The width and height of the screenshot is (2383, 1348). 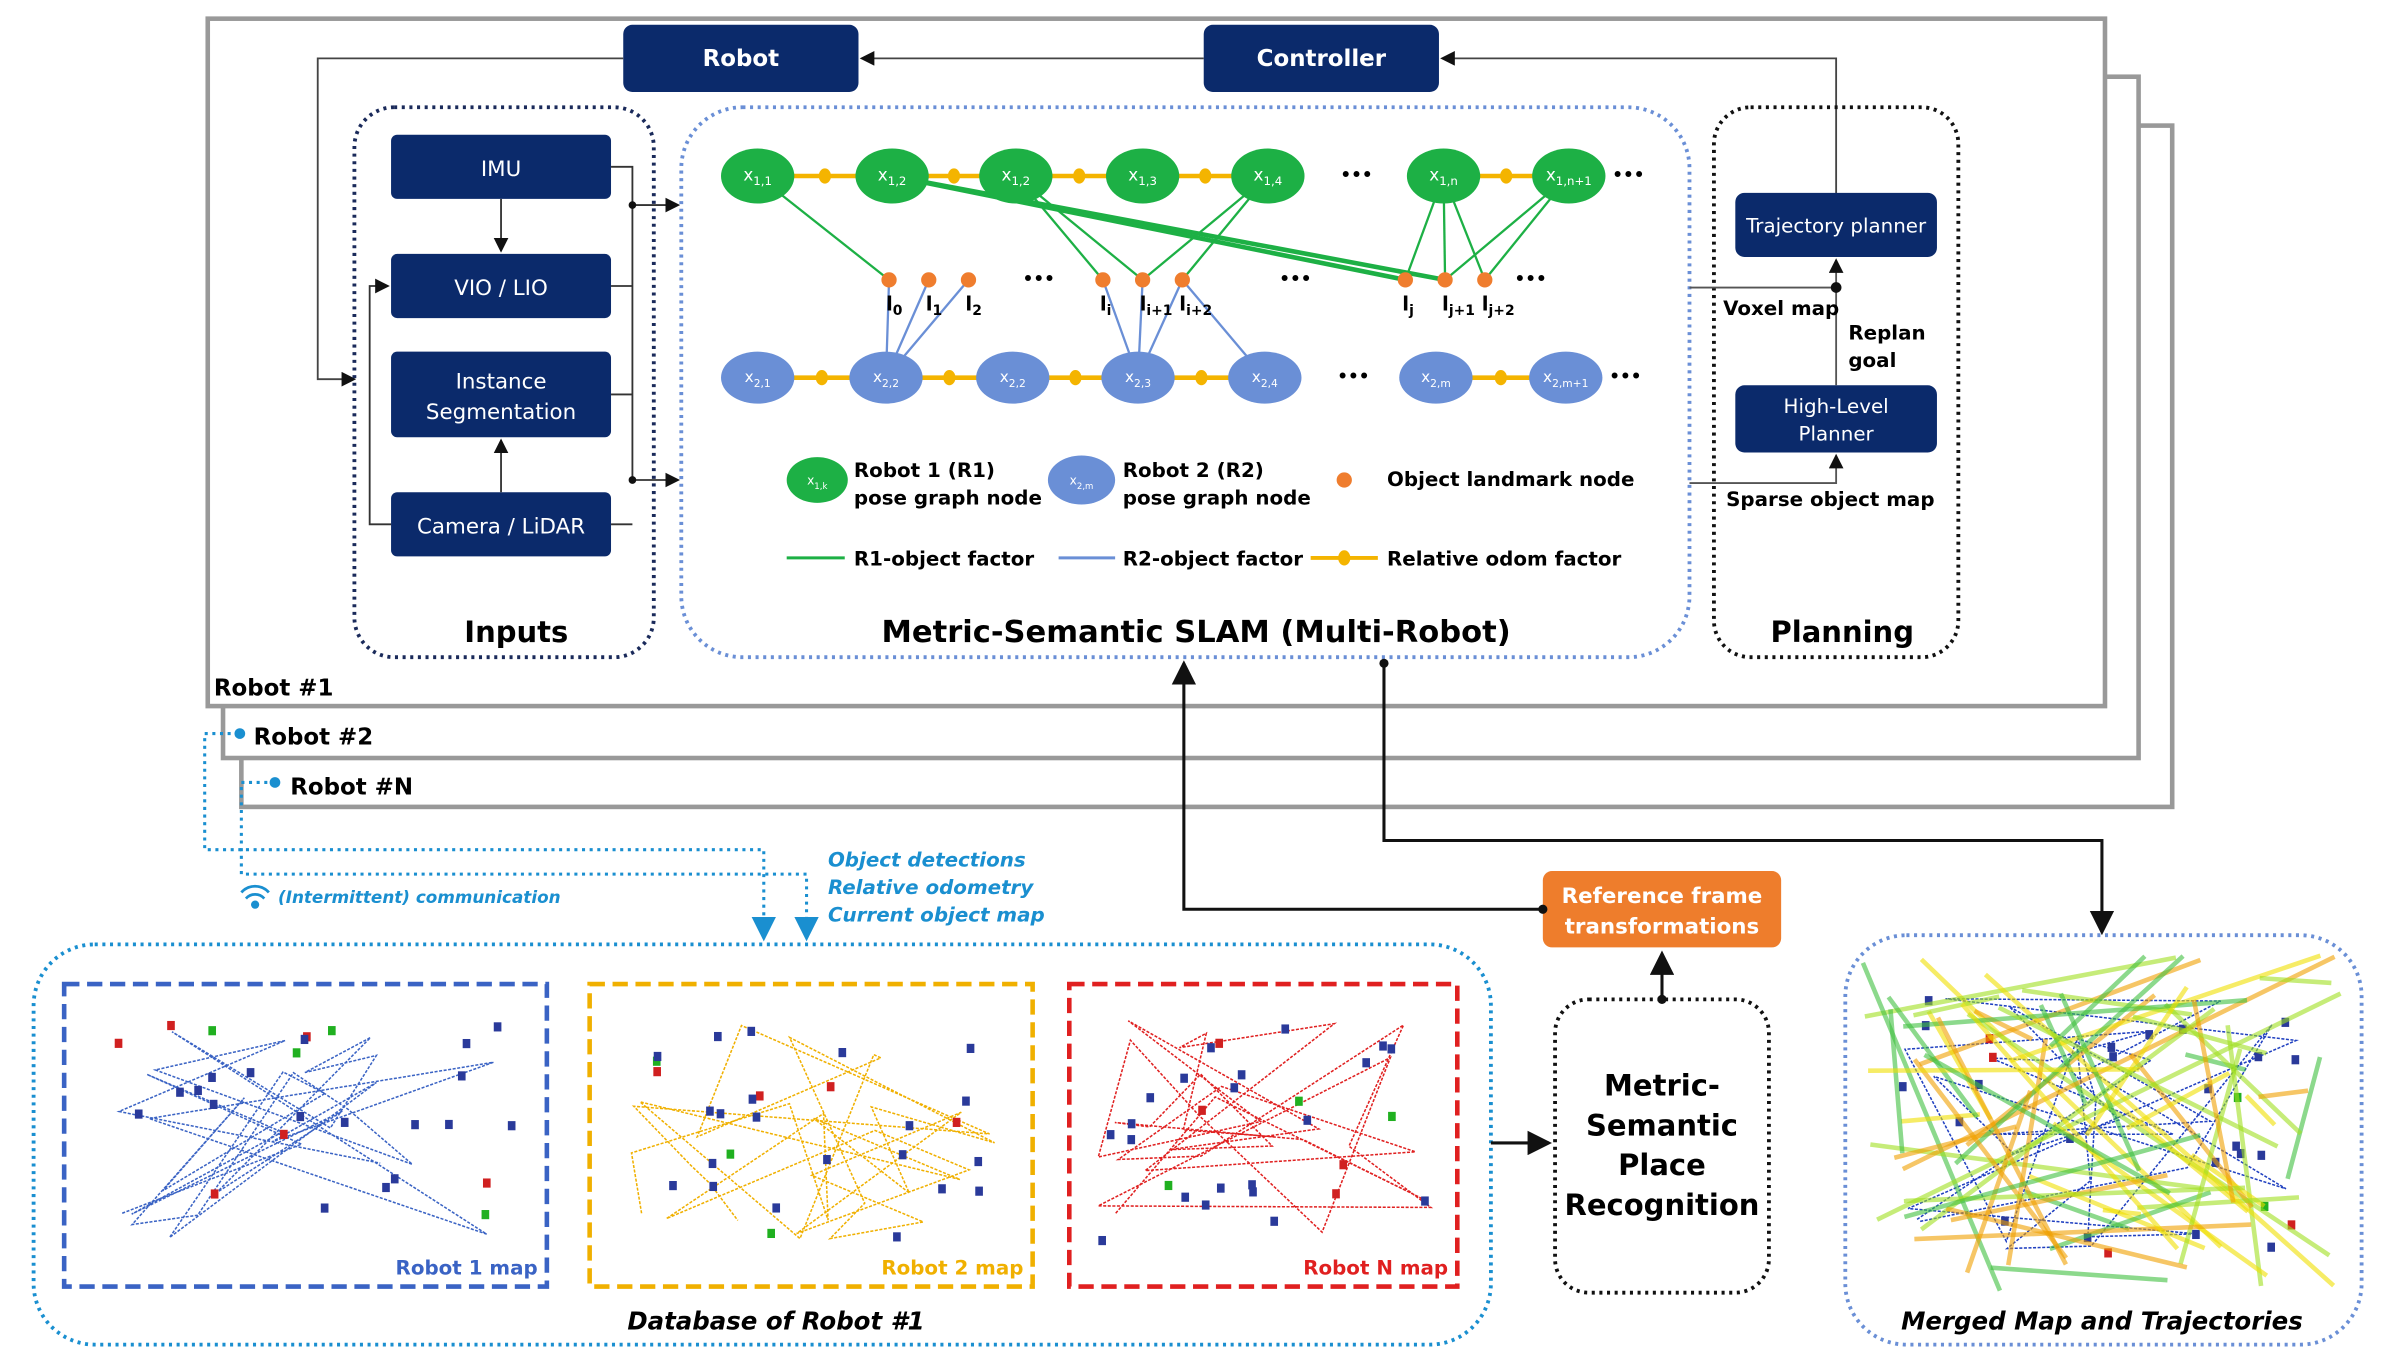 I want to click on camera-label: Camera / LiDAR, so click(x=501, y=526).